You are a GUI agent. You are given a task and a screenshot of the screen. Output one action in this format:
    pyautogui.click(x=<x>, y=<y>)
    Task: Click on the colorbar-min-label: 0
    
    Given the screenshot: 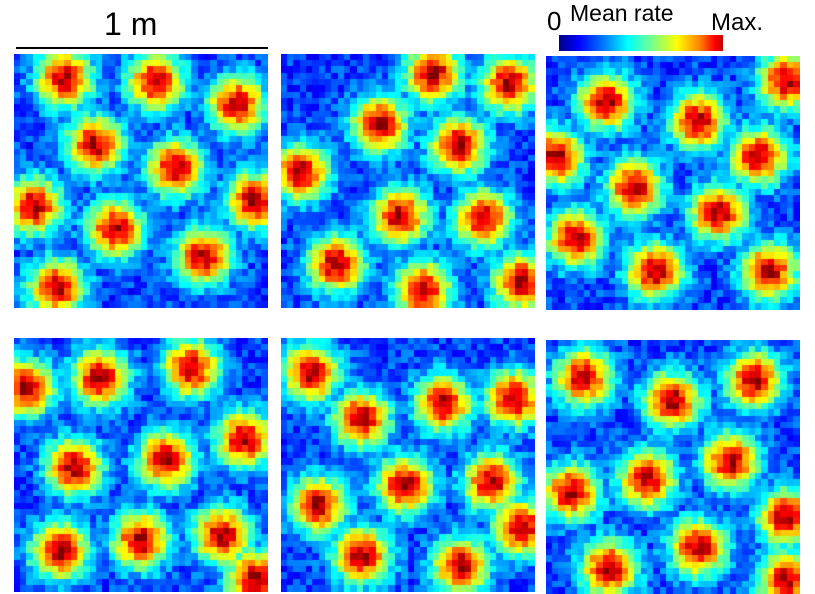 What is the action you would take?
    pyautogui.click(x=554, y=21)
    